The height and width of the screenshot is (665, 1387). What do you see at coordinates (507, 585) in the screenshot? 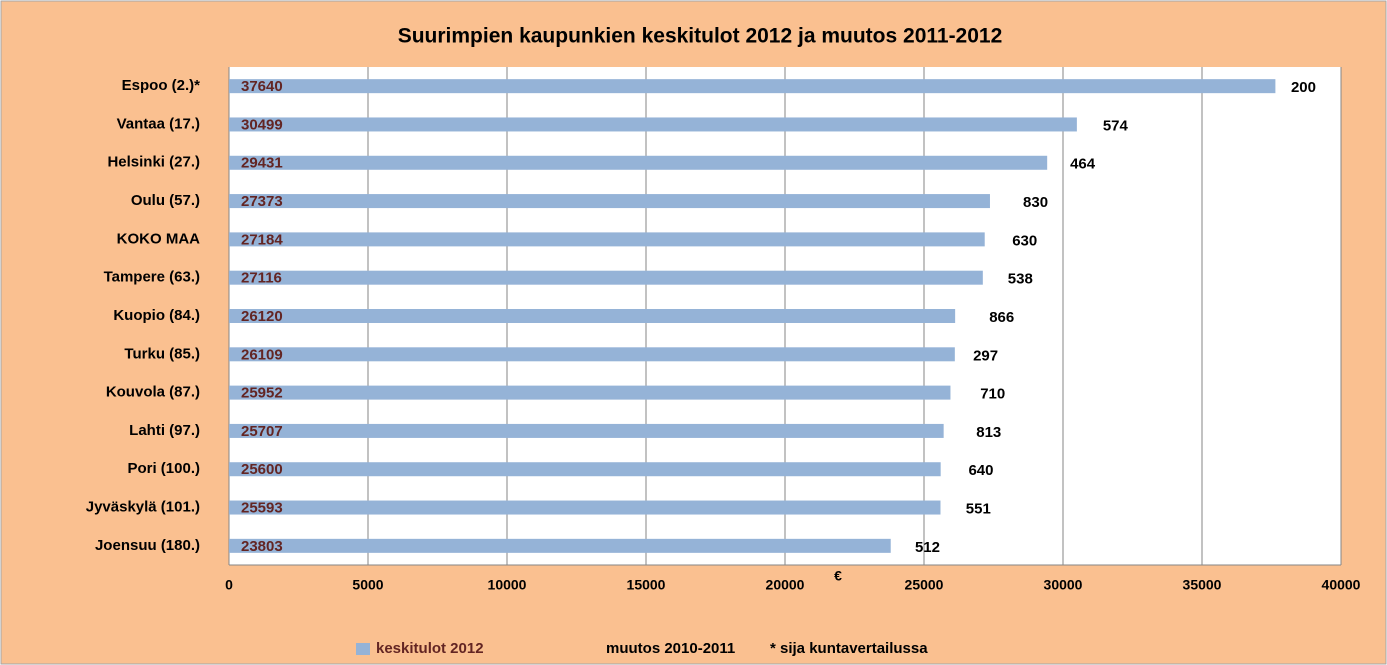
I see `x-tick-label: 10000` at bounding box center [507, 585].